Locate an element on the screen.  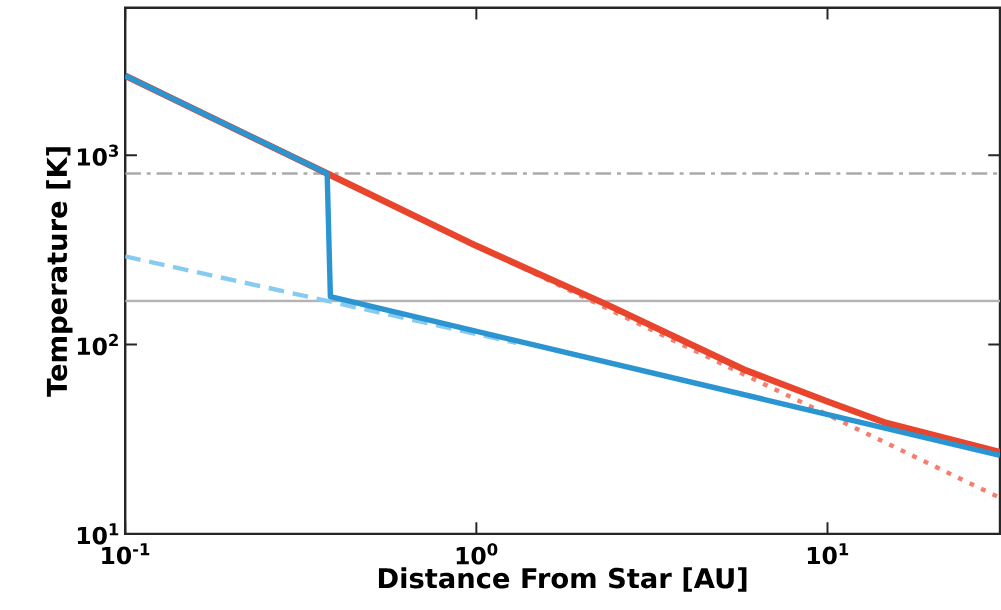
x-axis-title: Distance From Star [AU] is located at coordinates (562, 579).